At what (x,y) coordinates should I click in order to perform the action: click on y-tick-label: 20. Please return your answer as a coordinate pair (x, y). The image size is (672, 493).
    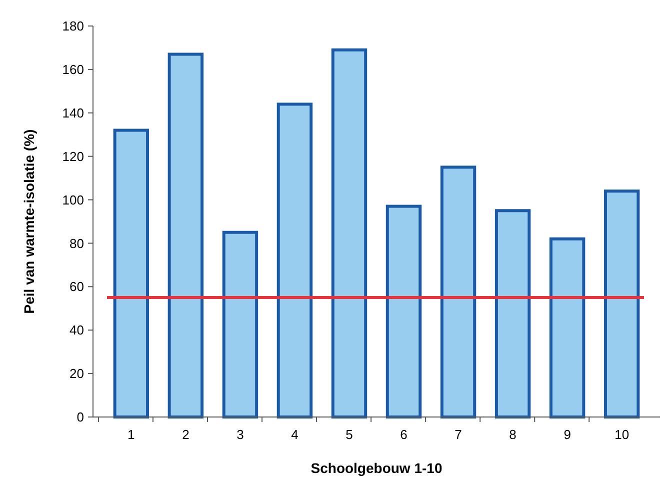
    Looking at the image, I should click on (77, 374).